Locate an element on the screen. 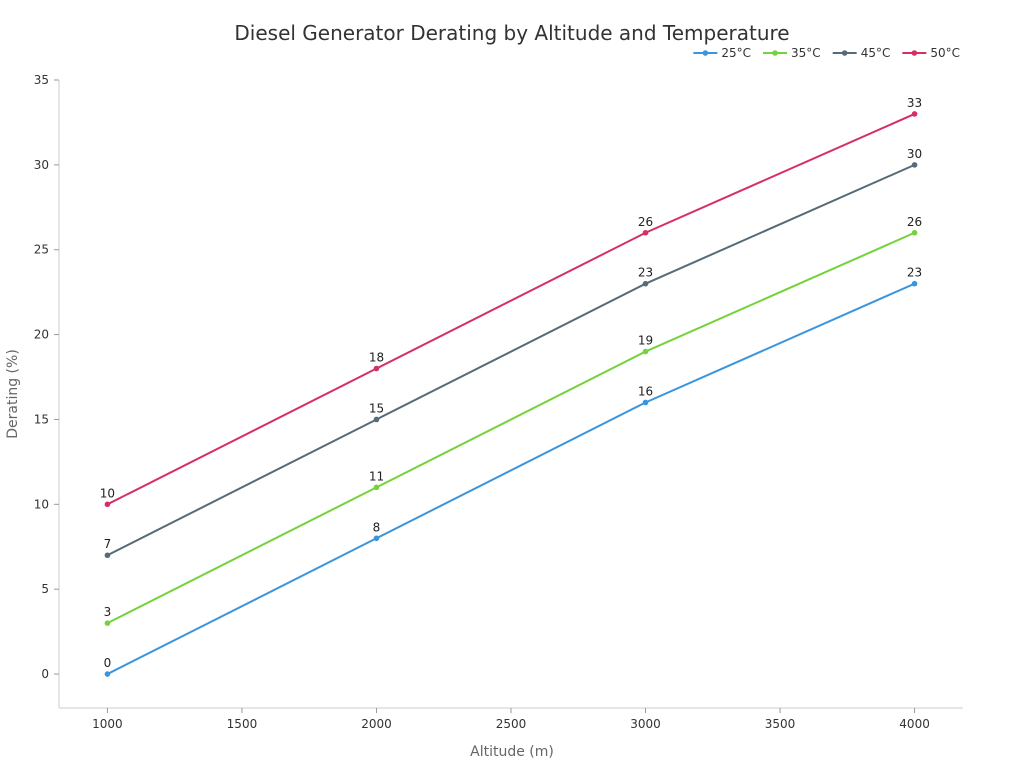 This screenshot has height=768, width=1024. data-label: 8 is located at coordinates (377, 527).